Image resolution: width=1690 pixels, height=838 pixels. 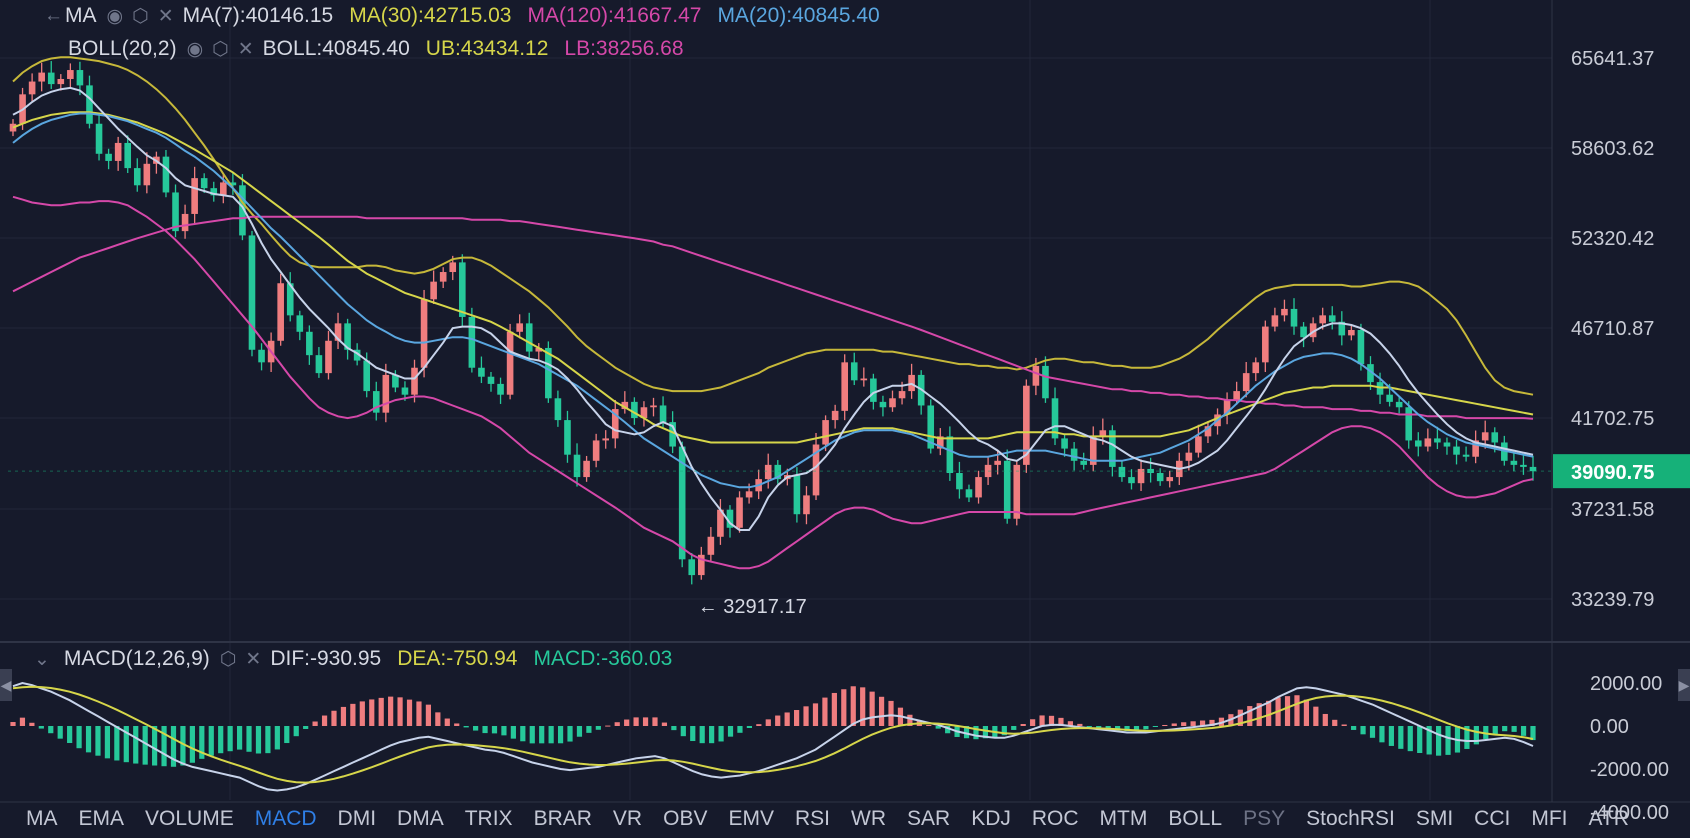 What do you see at coordinates (773, 734) in the screenshot?
I see `dea-line` at bounding box center [773, 734].